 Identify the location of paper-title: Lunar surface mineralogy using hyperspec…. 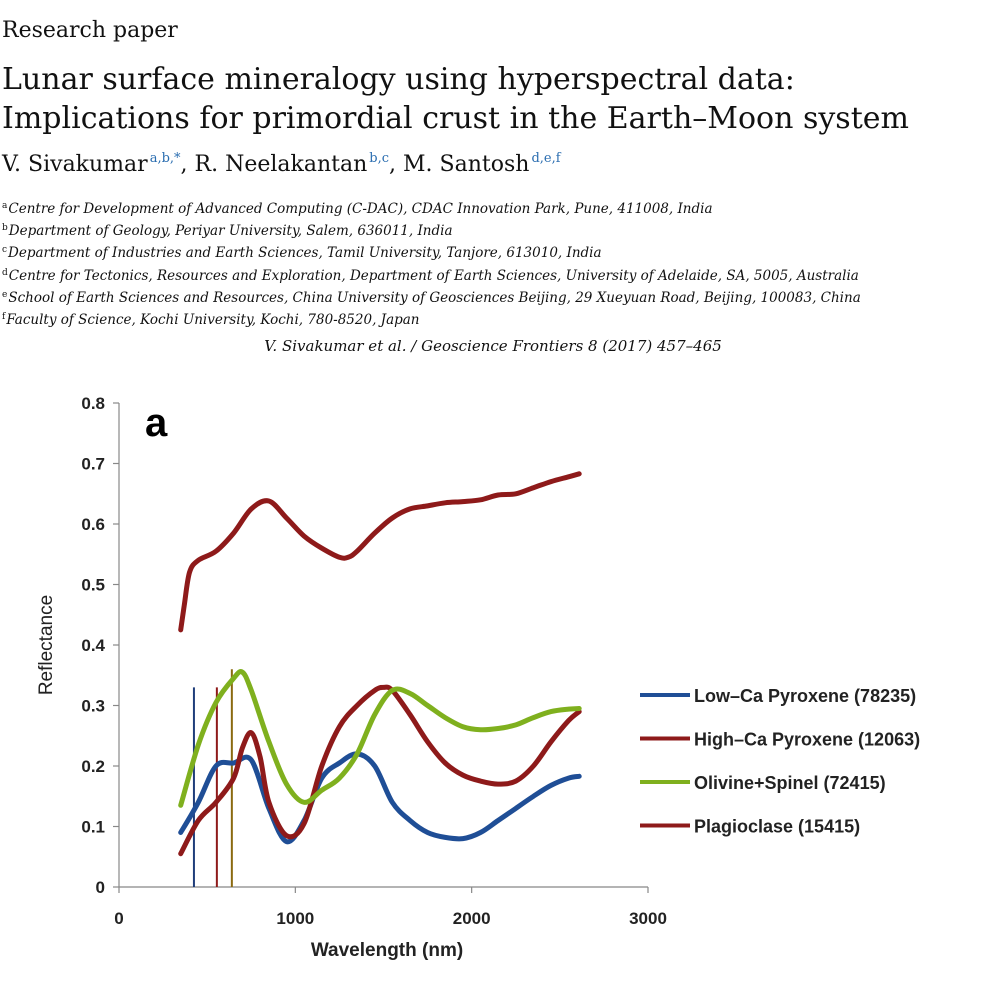
(455, 99).